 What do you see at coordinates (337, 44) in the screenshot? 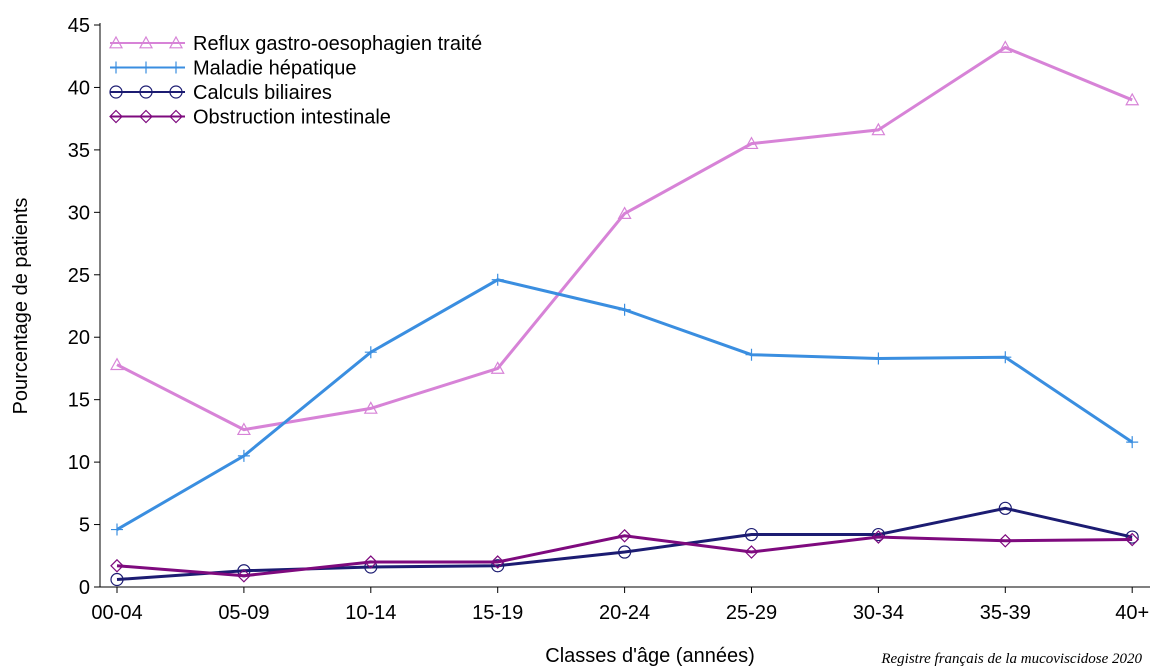
I see `legend-label: Reflux gastro-oesophagien traité` at bounding box center [337, 44].